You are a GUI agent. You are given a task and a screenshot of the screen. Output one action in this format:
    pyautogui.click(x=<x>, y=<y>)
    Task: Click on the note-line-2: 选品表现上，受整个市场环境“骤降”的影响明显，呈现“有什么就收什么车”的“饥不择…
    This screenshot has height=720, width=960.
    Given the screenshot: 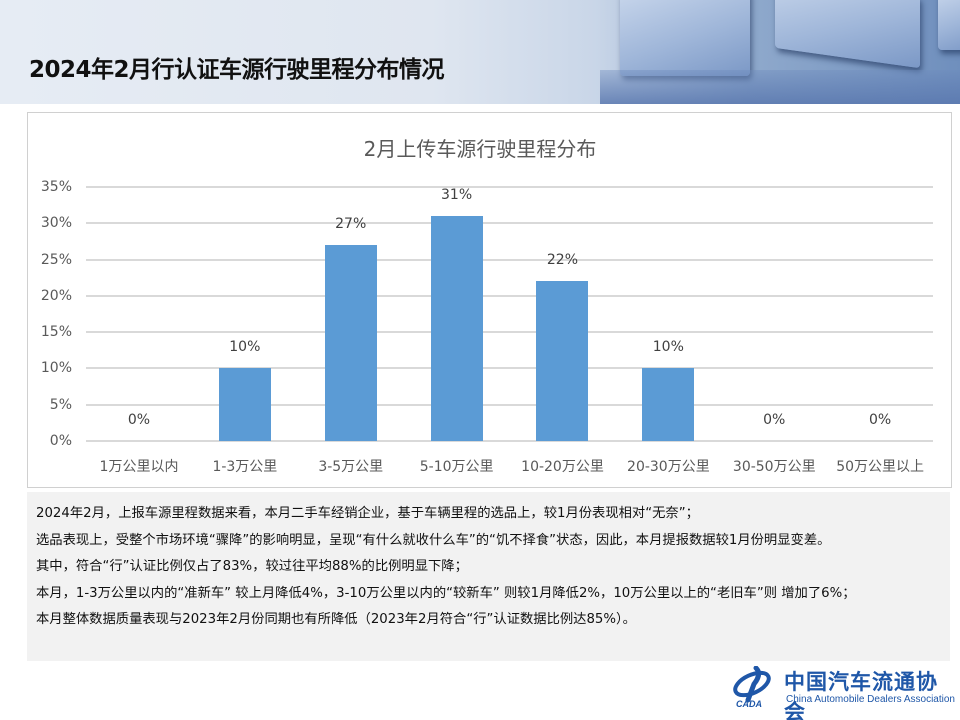 What is the action you would take?
    pyautogui.click(x=433, y=540)
    